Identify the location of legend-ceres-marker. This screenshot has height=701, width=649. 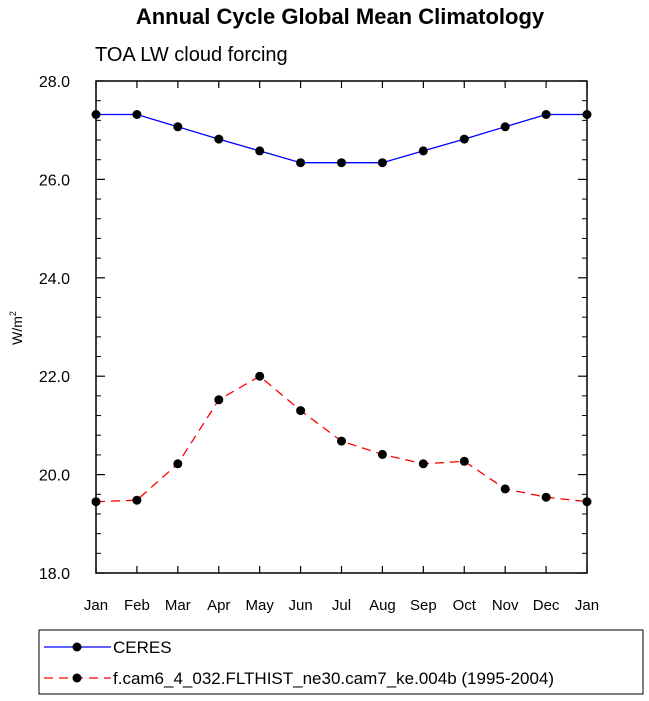
(77, 647).